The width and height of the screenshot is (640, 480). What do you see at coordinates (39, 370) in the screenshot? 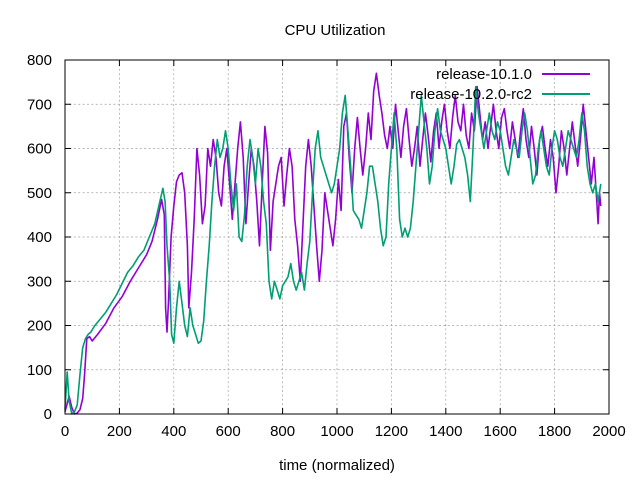
I see `y-tick-label: 100` at bounding box center [39, 370].